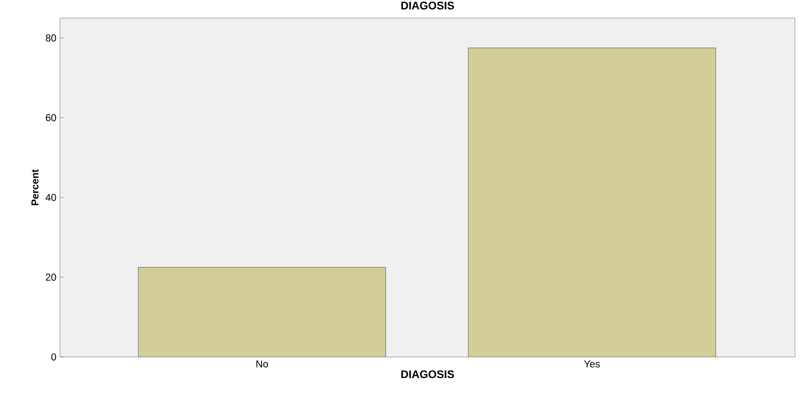  Describe the element at coordinates (51, 118) in the screenshot. I see `y-tick-label: 60` at that location.